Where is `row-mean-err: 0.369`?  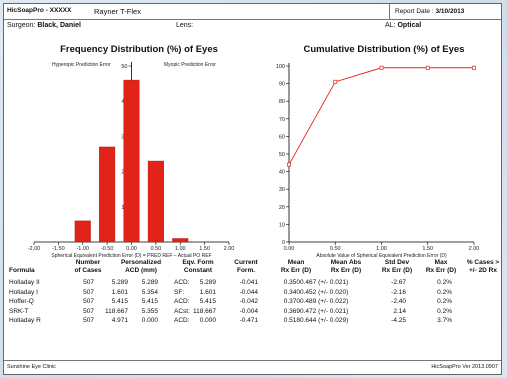 row-mean-err: 0.369 is located at coordinates (291, 311).